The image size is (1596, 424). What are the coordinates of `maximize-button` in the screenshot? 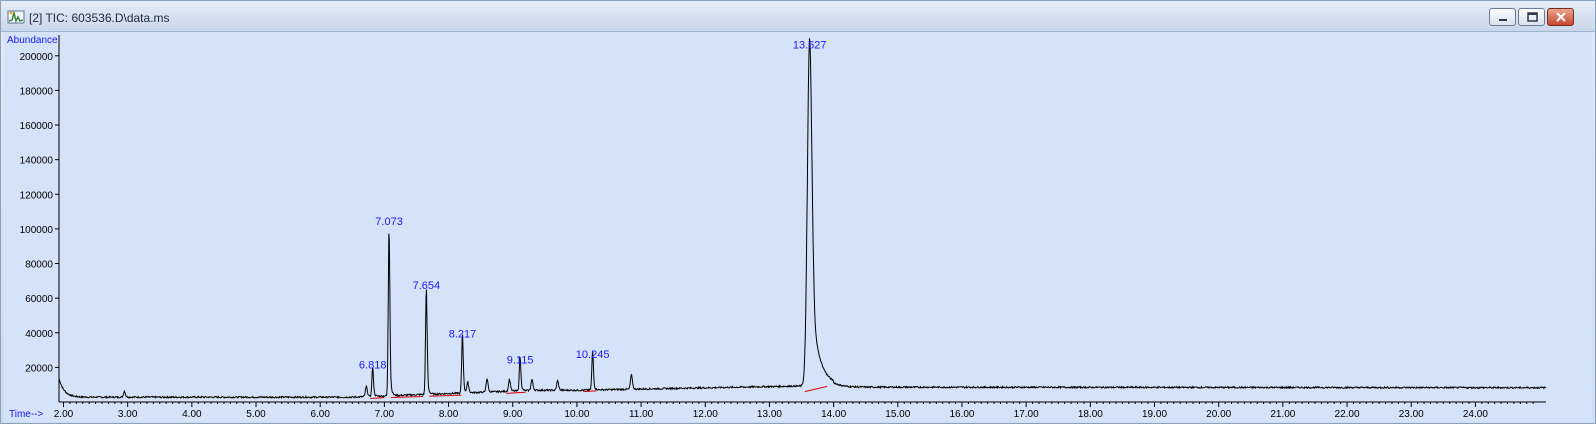 It's located at (1531, 17).